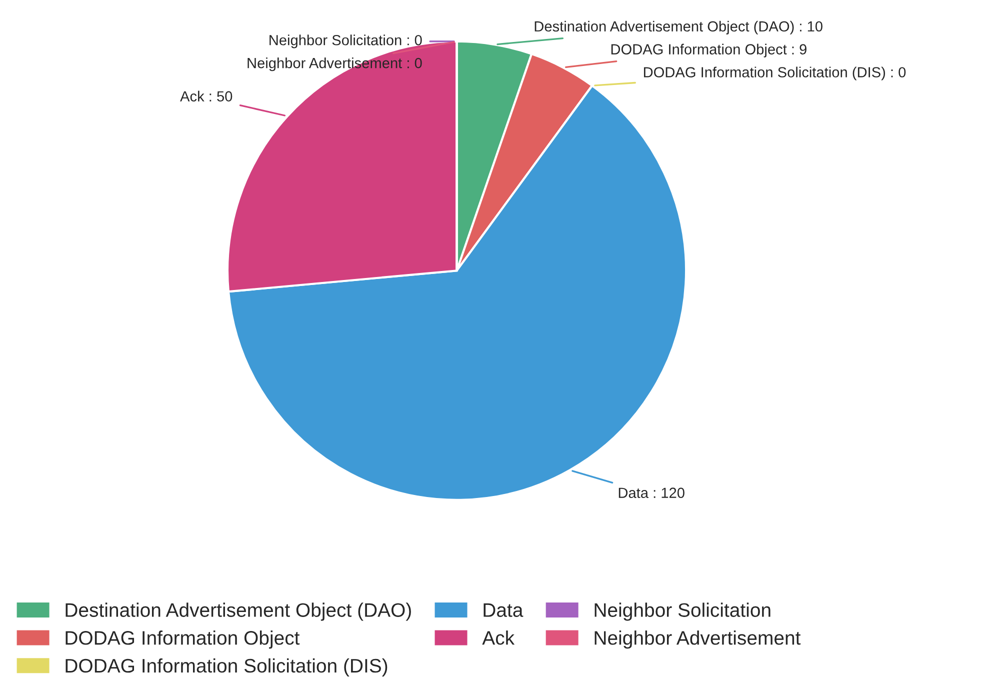  I want to click on legend-label: Destination Advertisement Object (DAO), so click(238, 611).